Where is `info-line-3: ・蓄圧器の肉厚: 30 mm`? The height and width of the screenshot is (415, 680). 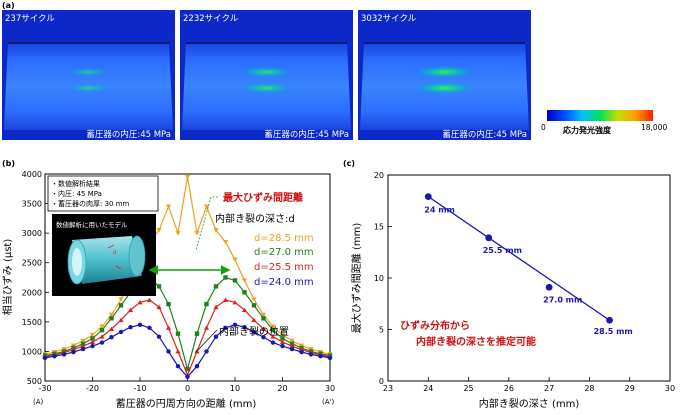 info-line-3: ・蓄圧器の肉厚: 30 mm is located at coordinates (90, 203).